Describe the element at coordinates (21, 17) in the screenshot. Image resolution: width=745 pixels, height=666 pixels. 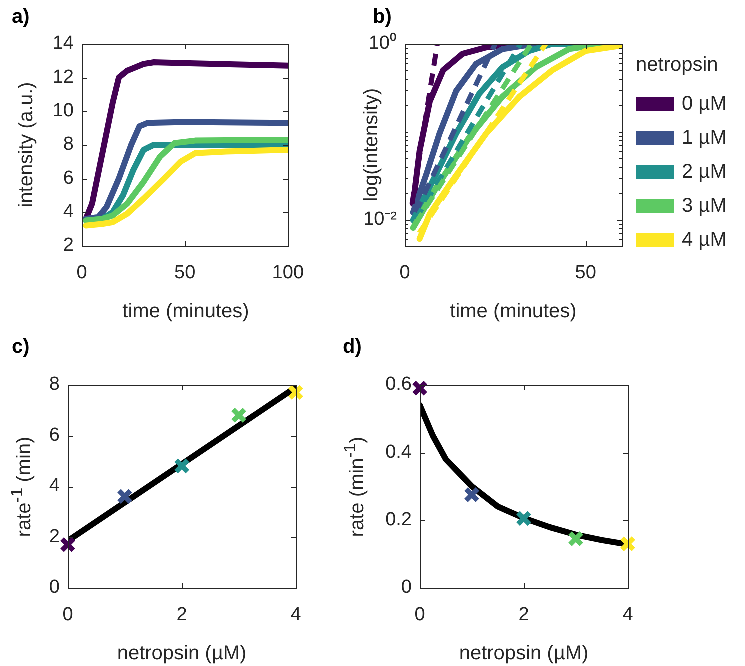
I see `chart-title: a)` at that location.